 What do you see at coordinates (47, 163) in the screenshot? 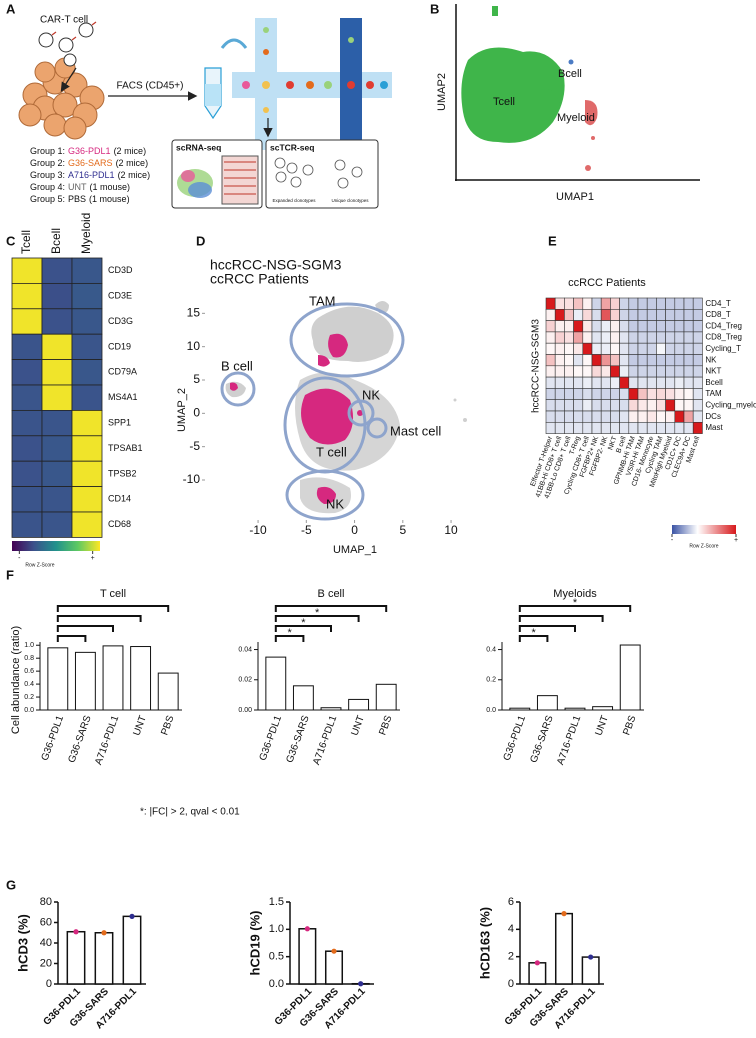
I see `group-prefix: Group 2:` at bounding box center [47, 163].